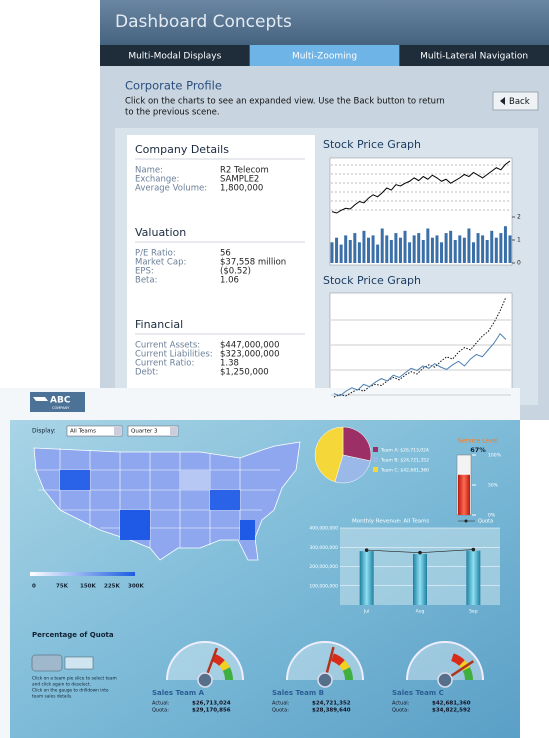 The image size is (549, 738). I want to click on tab-label: Multi-Modal Displays, so click(174, 57).